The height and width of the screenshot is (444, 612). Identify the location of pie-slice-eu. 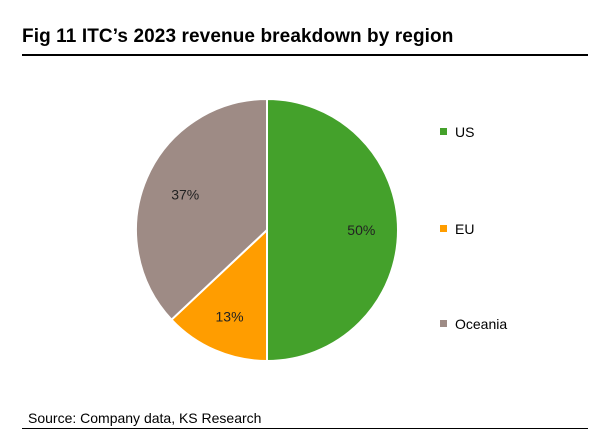
(219, 295).